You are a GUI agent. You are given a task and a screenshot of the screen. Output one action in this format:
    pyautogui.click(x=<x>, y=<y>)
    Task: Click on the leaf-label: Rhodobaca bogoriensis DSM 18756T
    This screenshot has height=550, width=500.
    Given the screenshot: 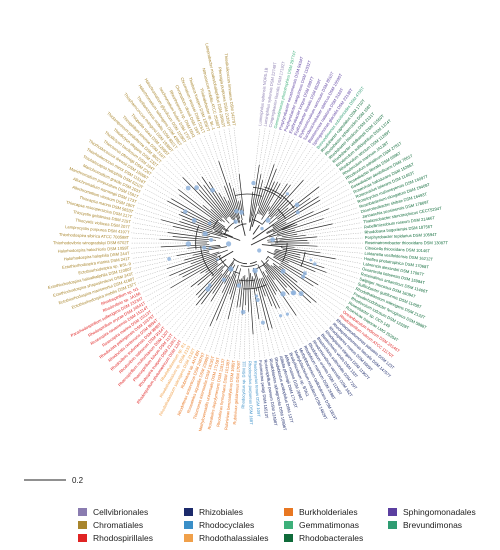 What is the action you would take?
    pyautogui.click(x=398, y=229)
    